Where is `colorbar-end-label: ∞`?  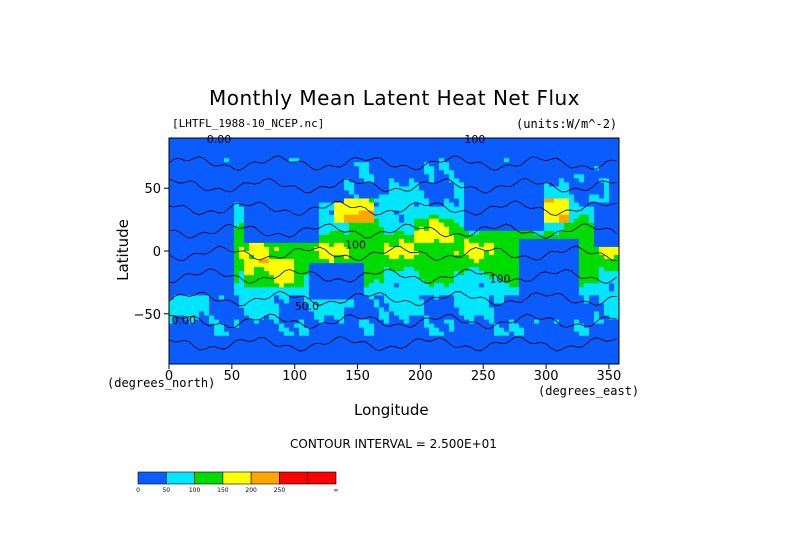 colorbar-end-label: ∞ is located at coordinates (336, 490).